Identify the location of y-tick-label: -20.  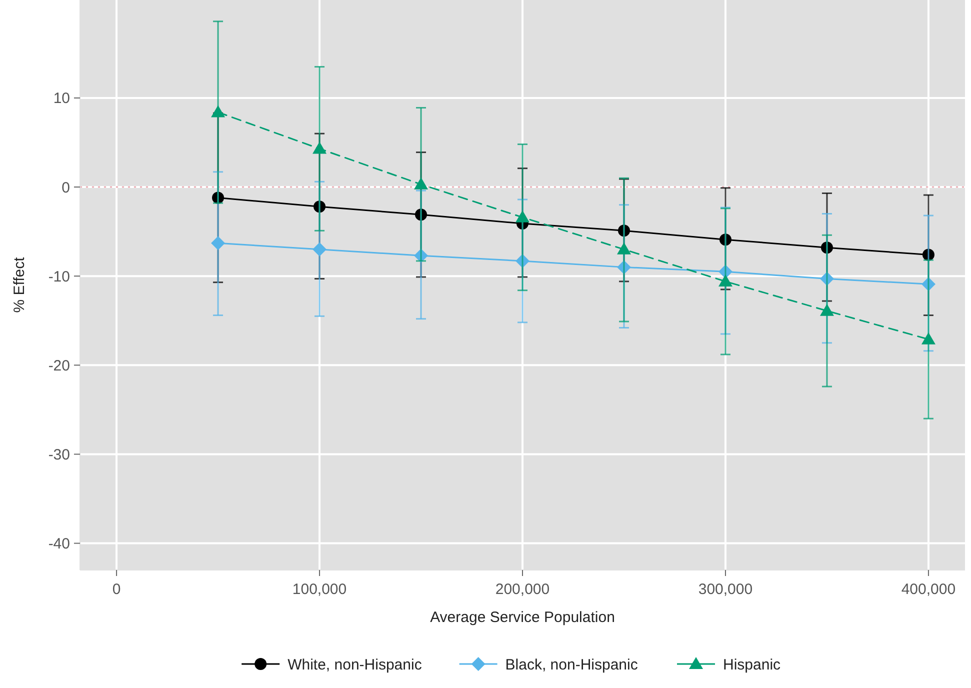
(59, 365).